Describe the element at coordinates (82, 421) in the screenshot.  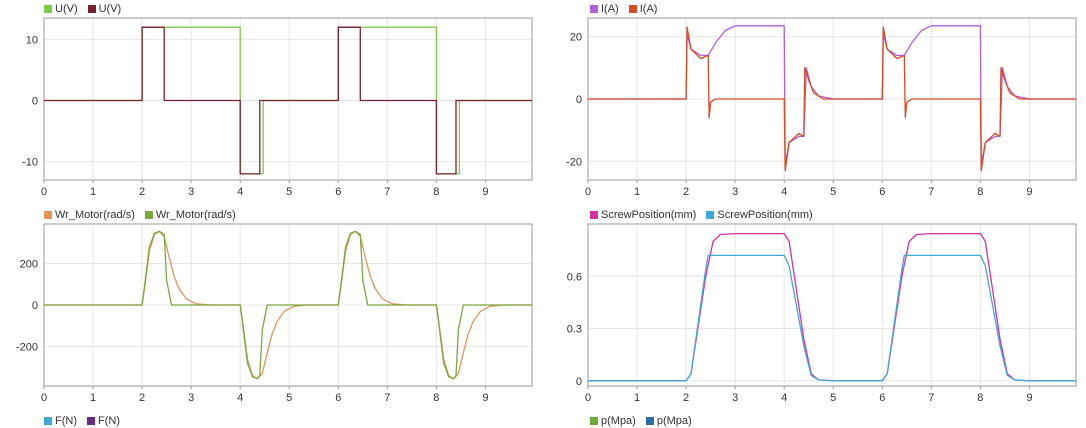
I see `legend-bottom-left: F(N) F(N)` at that location.